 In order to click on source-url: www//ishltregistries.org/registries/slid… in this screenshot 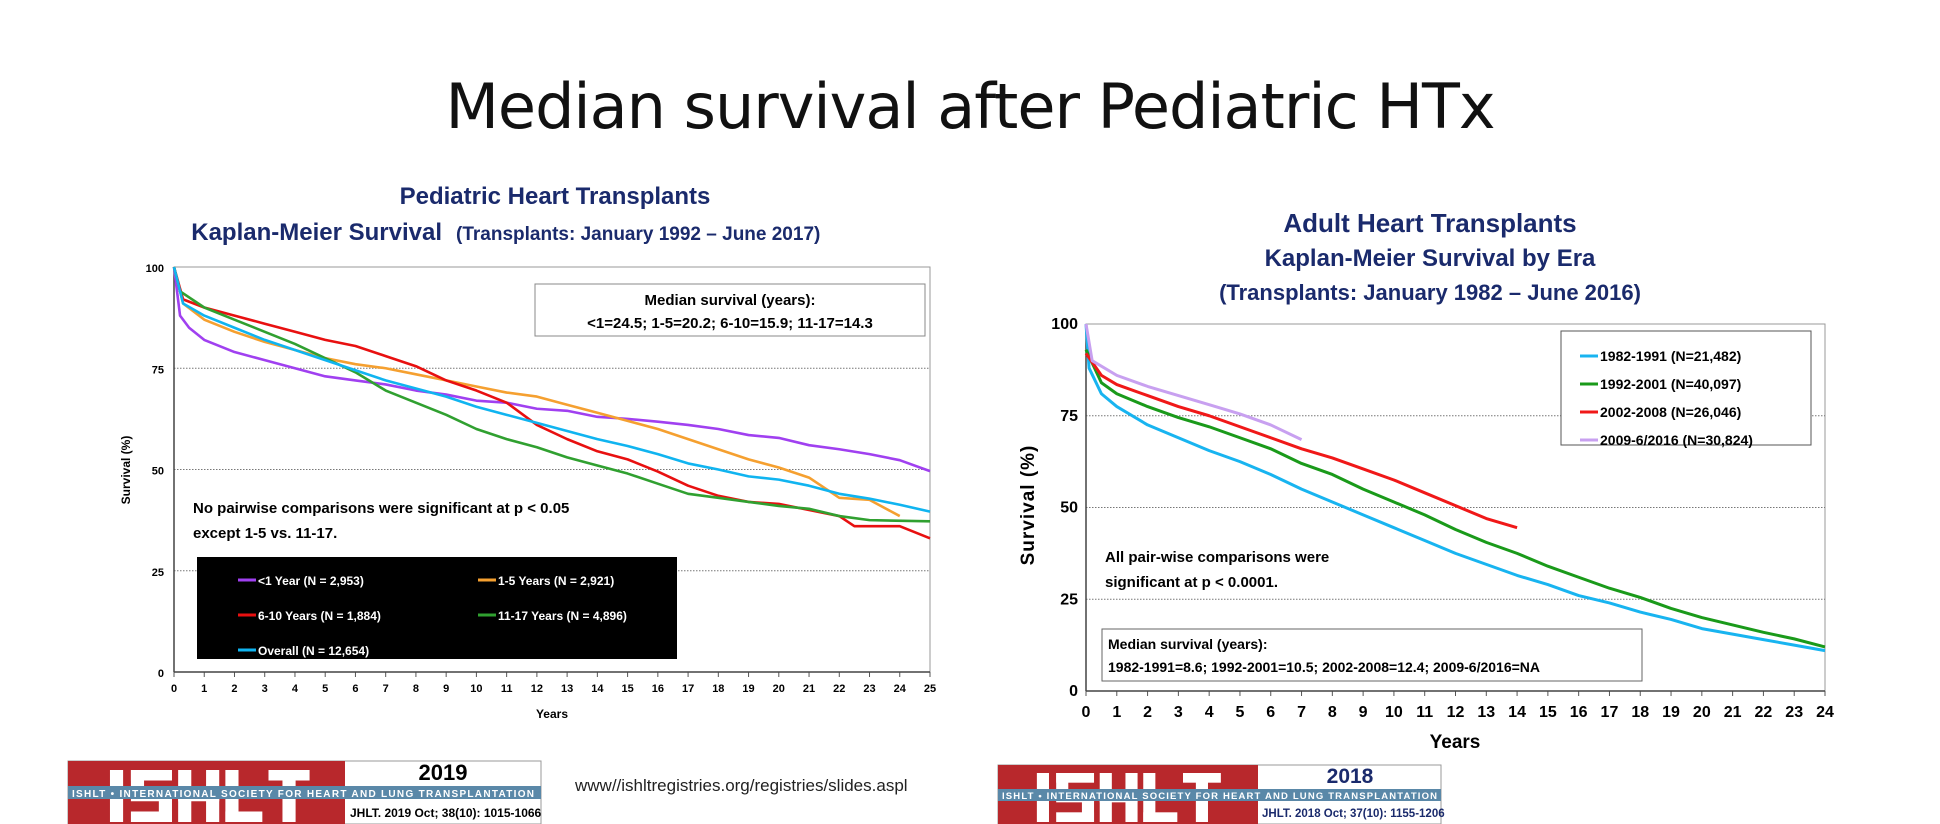, I will do `click(741, 785)`.